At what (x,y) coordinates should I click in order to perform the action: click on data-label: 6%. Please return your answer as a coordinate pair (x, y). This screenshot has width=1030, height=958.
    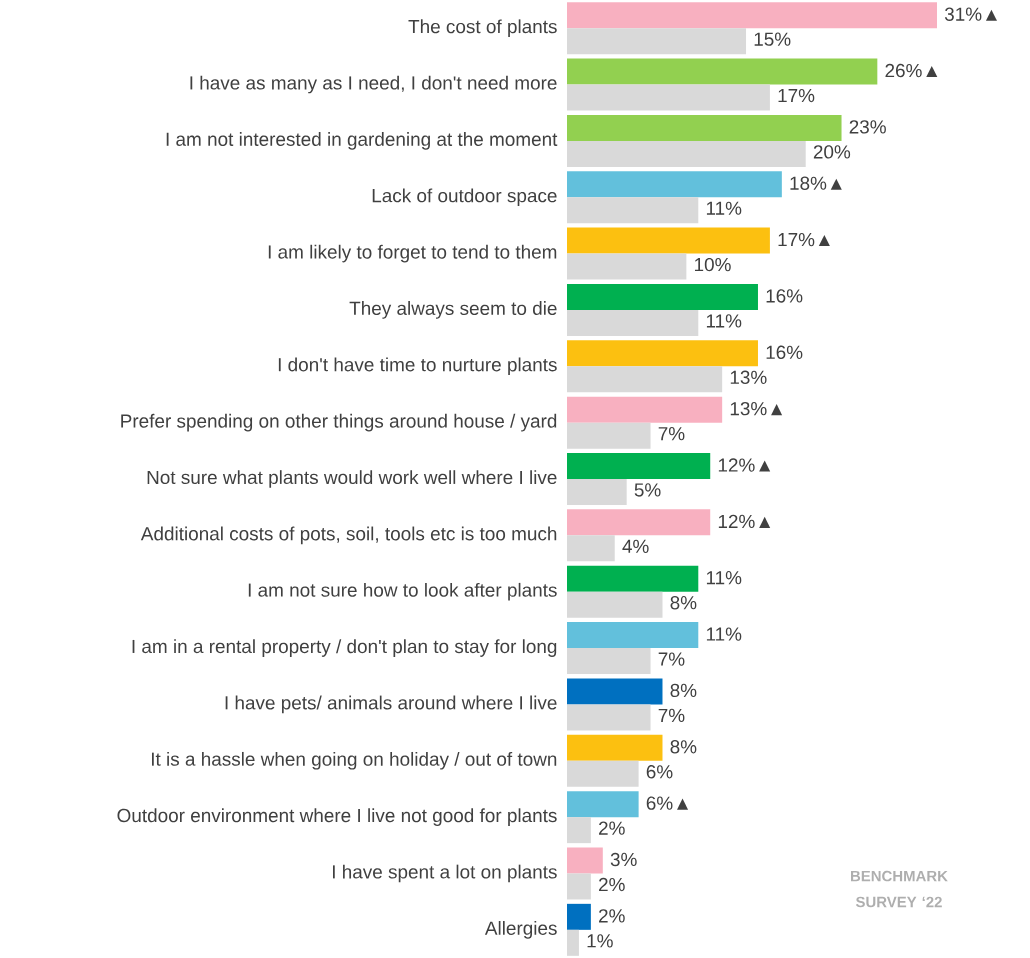
    Looking at the image, I should click on (659, 772).